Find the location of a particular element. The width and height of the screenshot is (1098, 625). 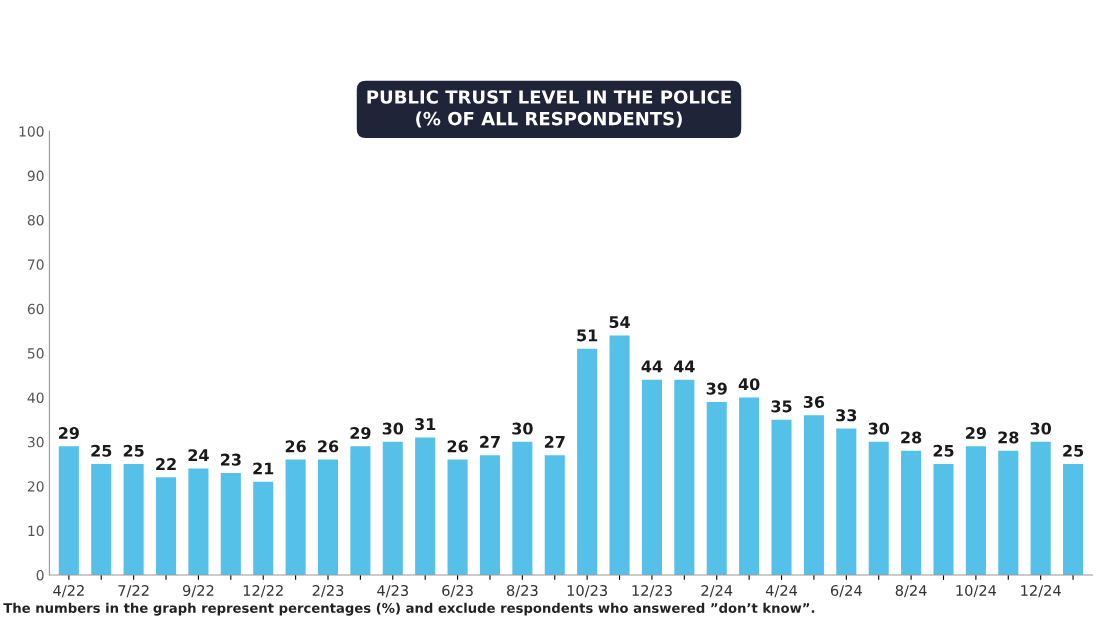

x-tick-label: 9/22 is located at coordinates (198, 591).